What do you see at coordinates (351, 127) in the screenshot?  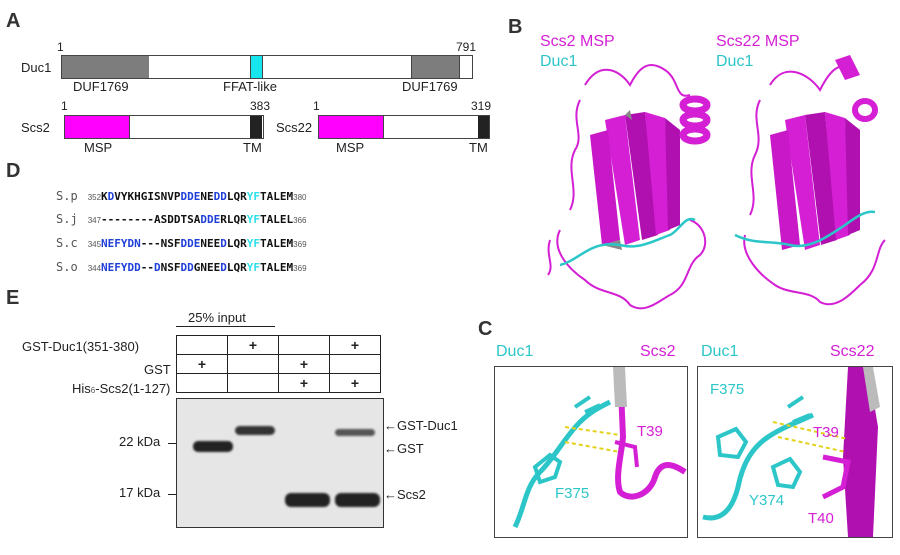 I see `scs22-msp` at bounding box center [351, 127].